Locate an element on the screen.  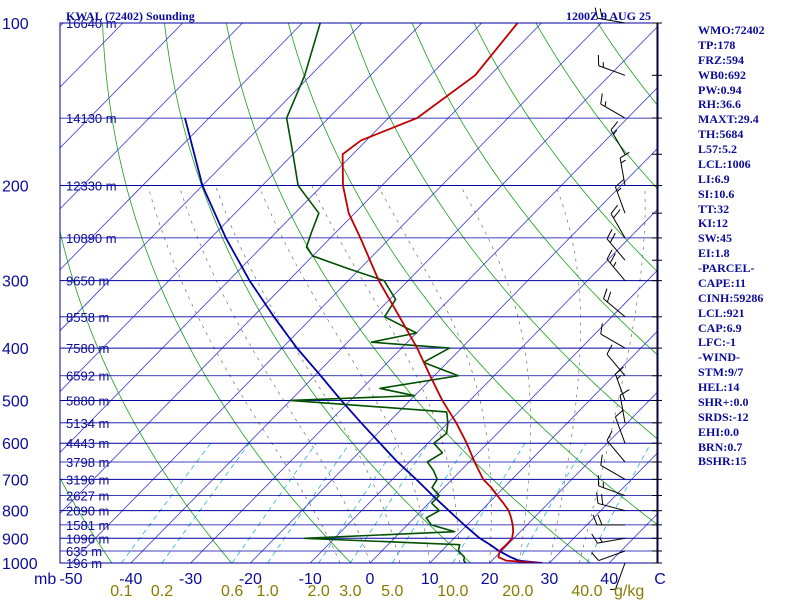
temperature-tick-label: 30 is located at coordinates (550, 579).